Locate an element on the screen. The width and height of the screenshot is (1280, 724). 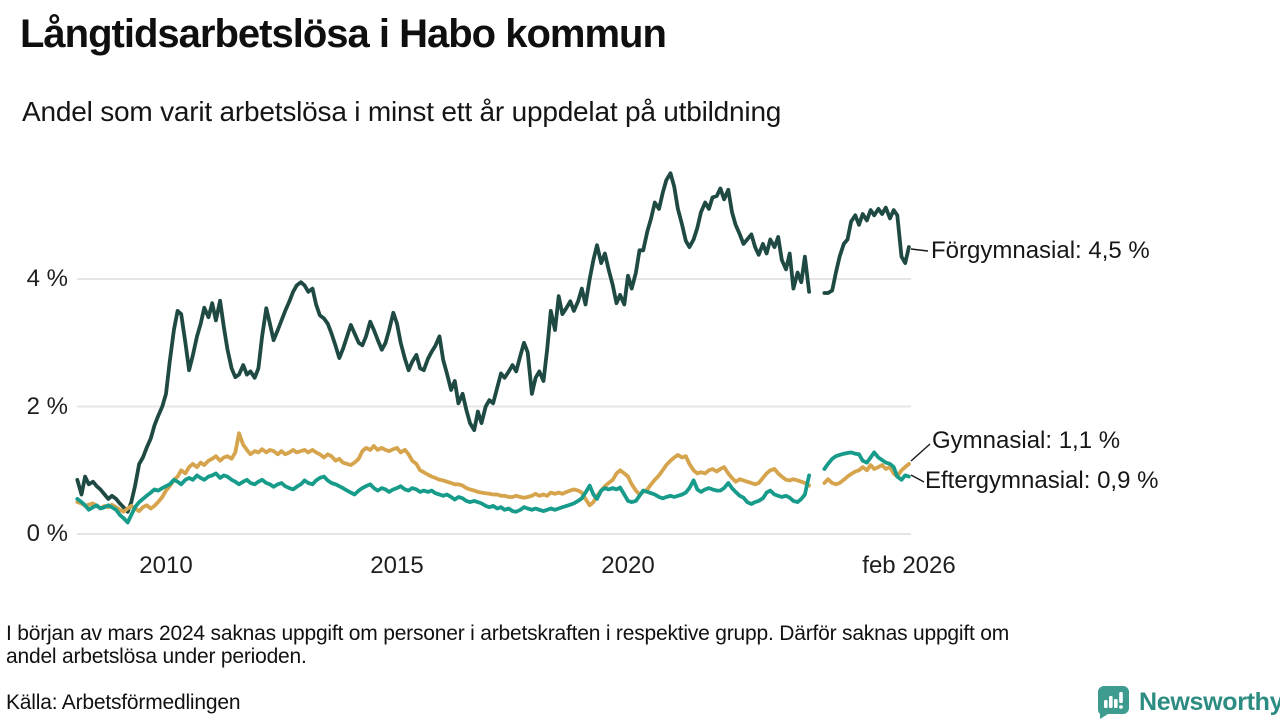
x-axis-tick: 2020 is located at coordinates (628, 565).